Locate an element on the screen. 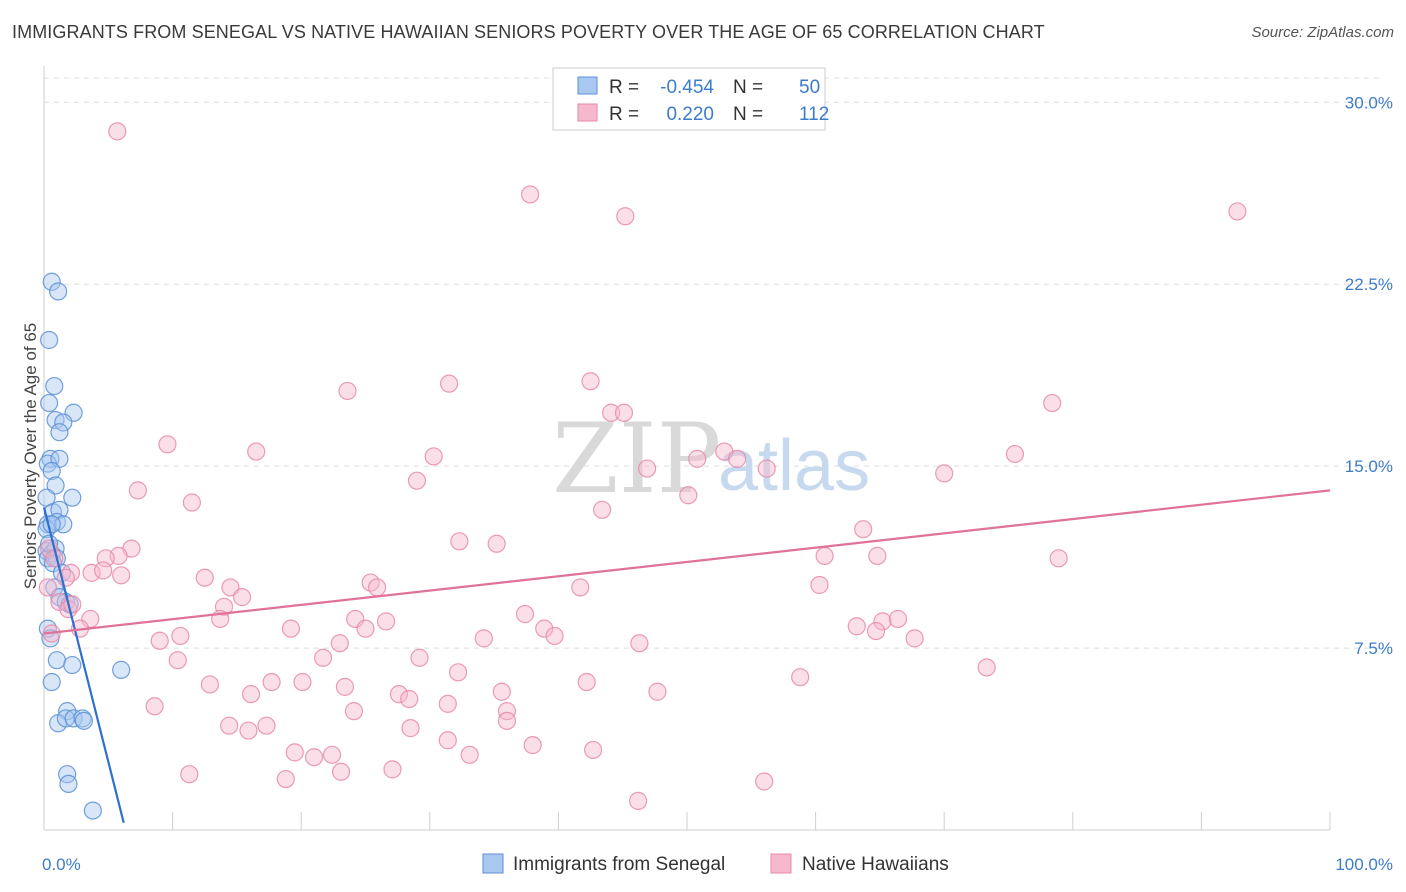  legend-r-value-senegal: -0.454 is located at coordinates (687, 87).